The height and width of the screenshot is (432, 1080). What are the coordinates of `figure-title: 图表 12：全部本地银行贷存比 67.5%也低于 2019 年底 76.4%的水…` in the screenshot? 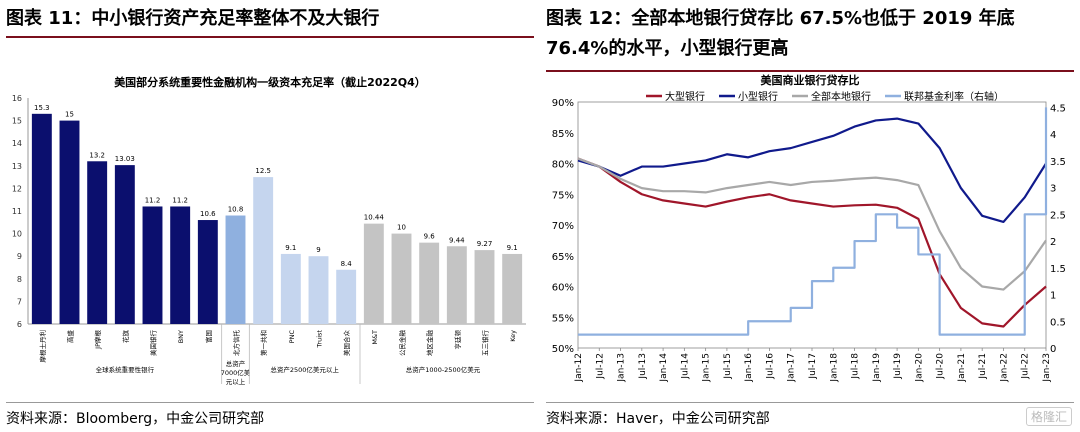 It's located at (780, 33).